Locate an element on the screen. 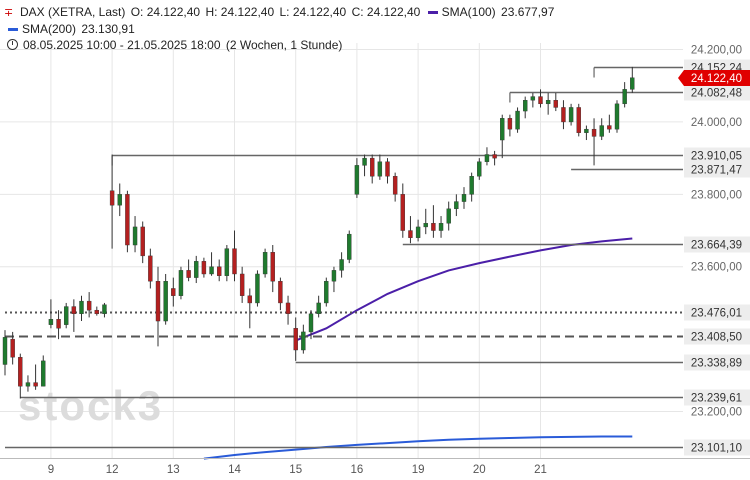  x-tick-label: 20 is located at coordinates (479, 470).